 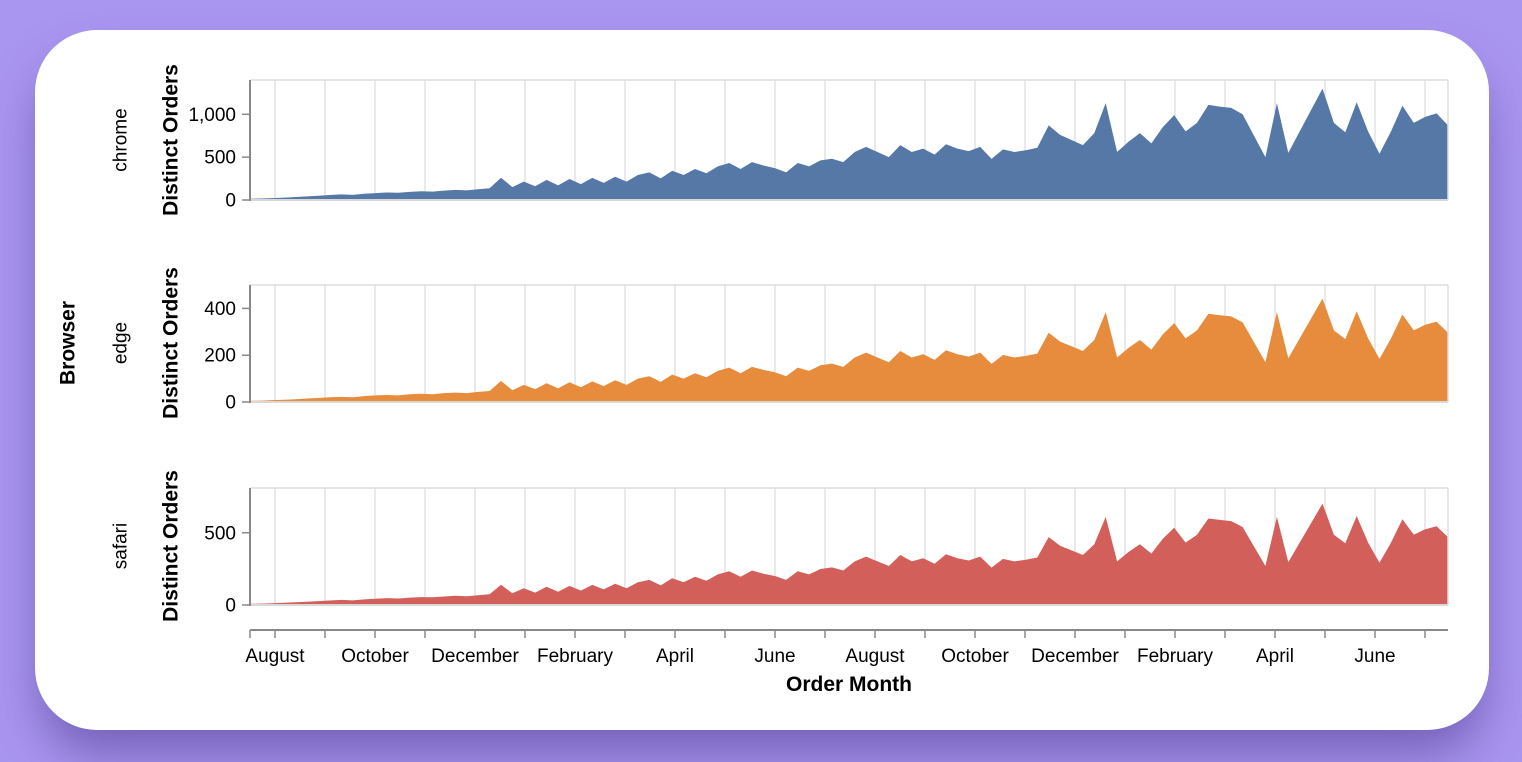 I want to click on area-safari, so click(x=849, y=554).